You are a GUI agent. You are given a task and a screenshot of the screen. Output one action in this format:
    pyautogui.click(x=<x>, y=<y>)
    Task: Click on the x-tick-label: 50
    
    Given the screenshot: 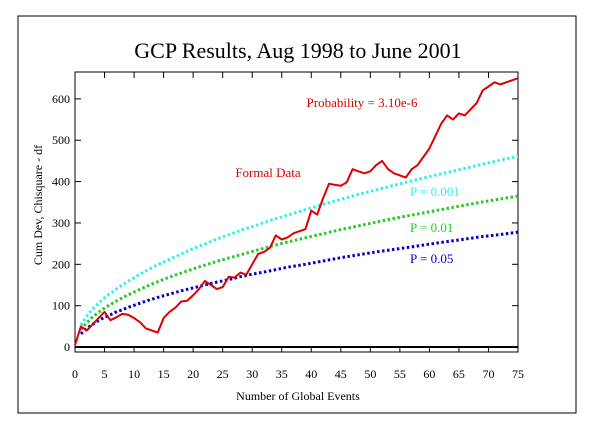 What is the action you would take?
    pyautogui.click(x=370, y=374)
    